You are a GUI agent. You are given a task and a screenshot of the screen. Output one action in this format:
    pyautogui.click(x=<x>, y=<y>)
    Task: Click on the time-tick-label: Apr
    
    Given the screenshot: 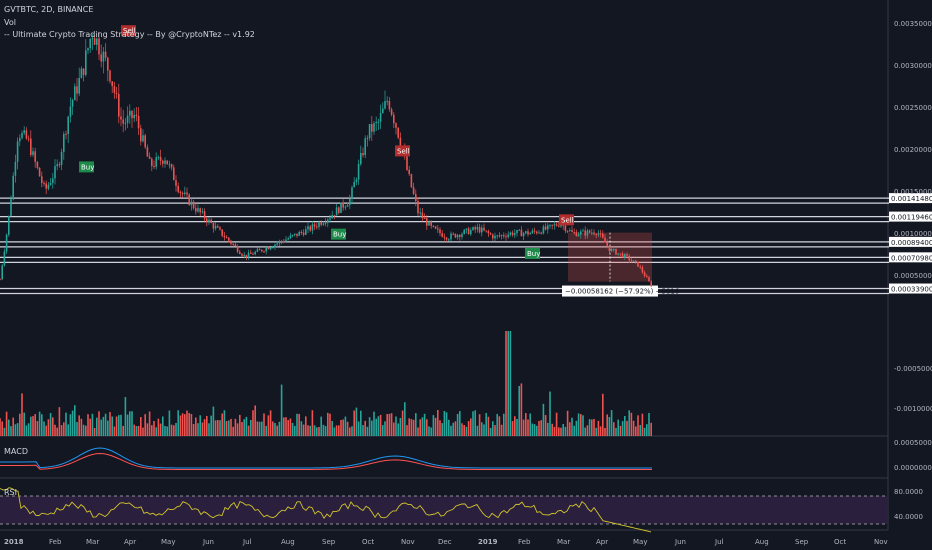 What is the action you would take?
    pyautogui.click(x=130, y=542)
    